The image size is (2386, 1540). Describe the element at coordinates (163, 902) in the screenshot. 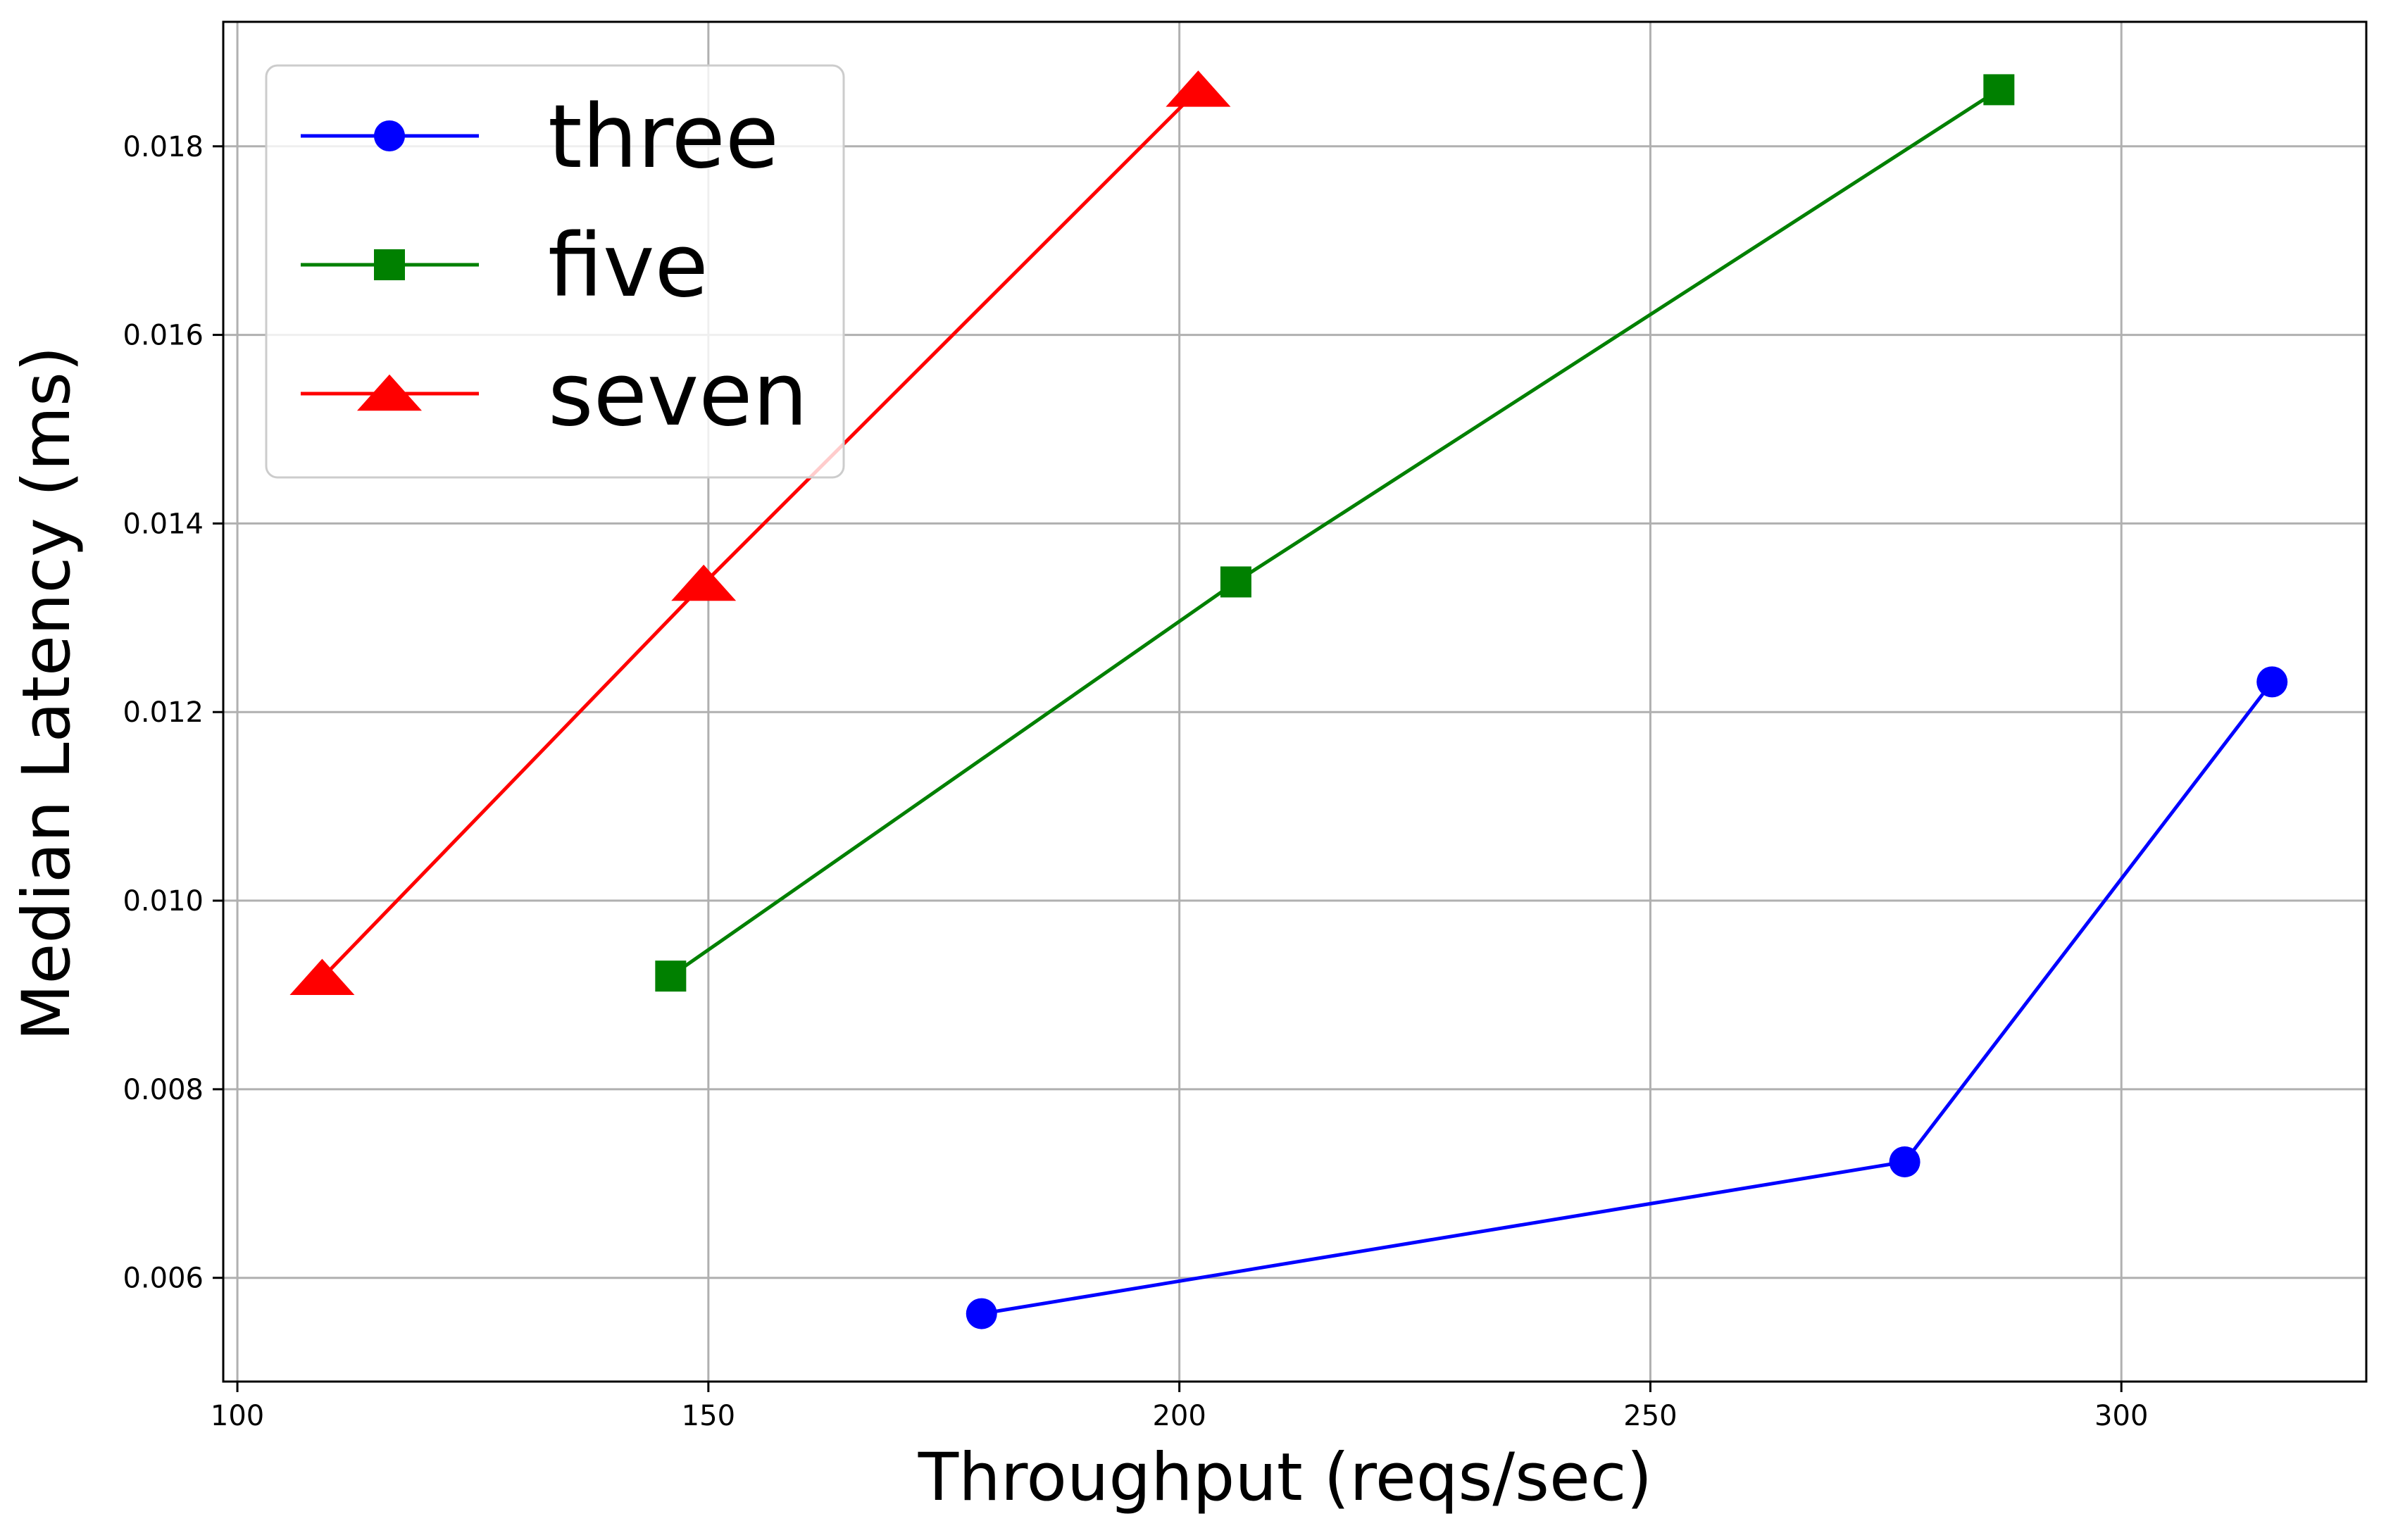

I see `y-tick-label: 0.010` at that location.